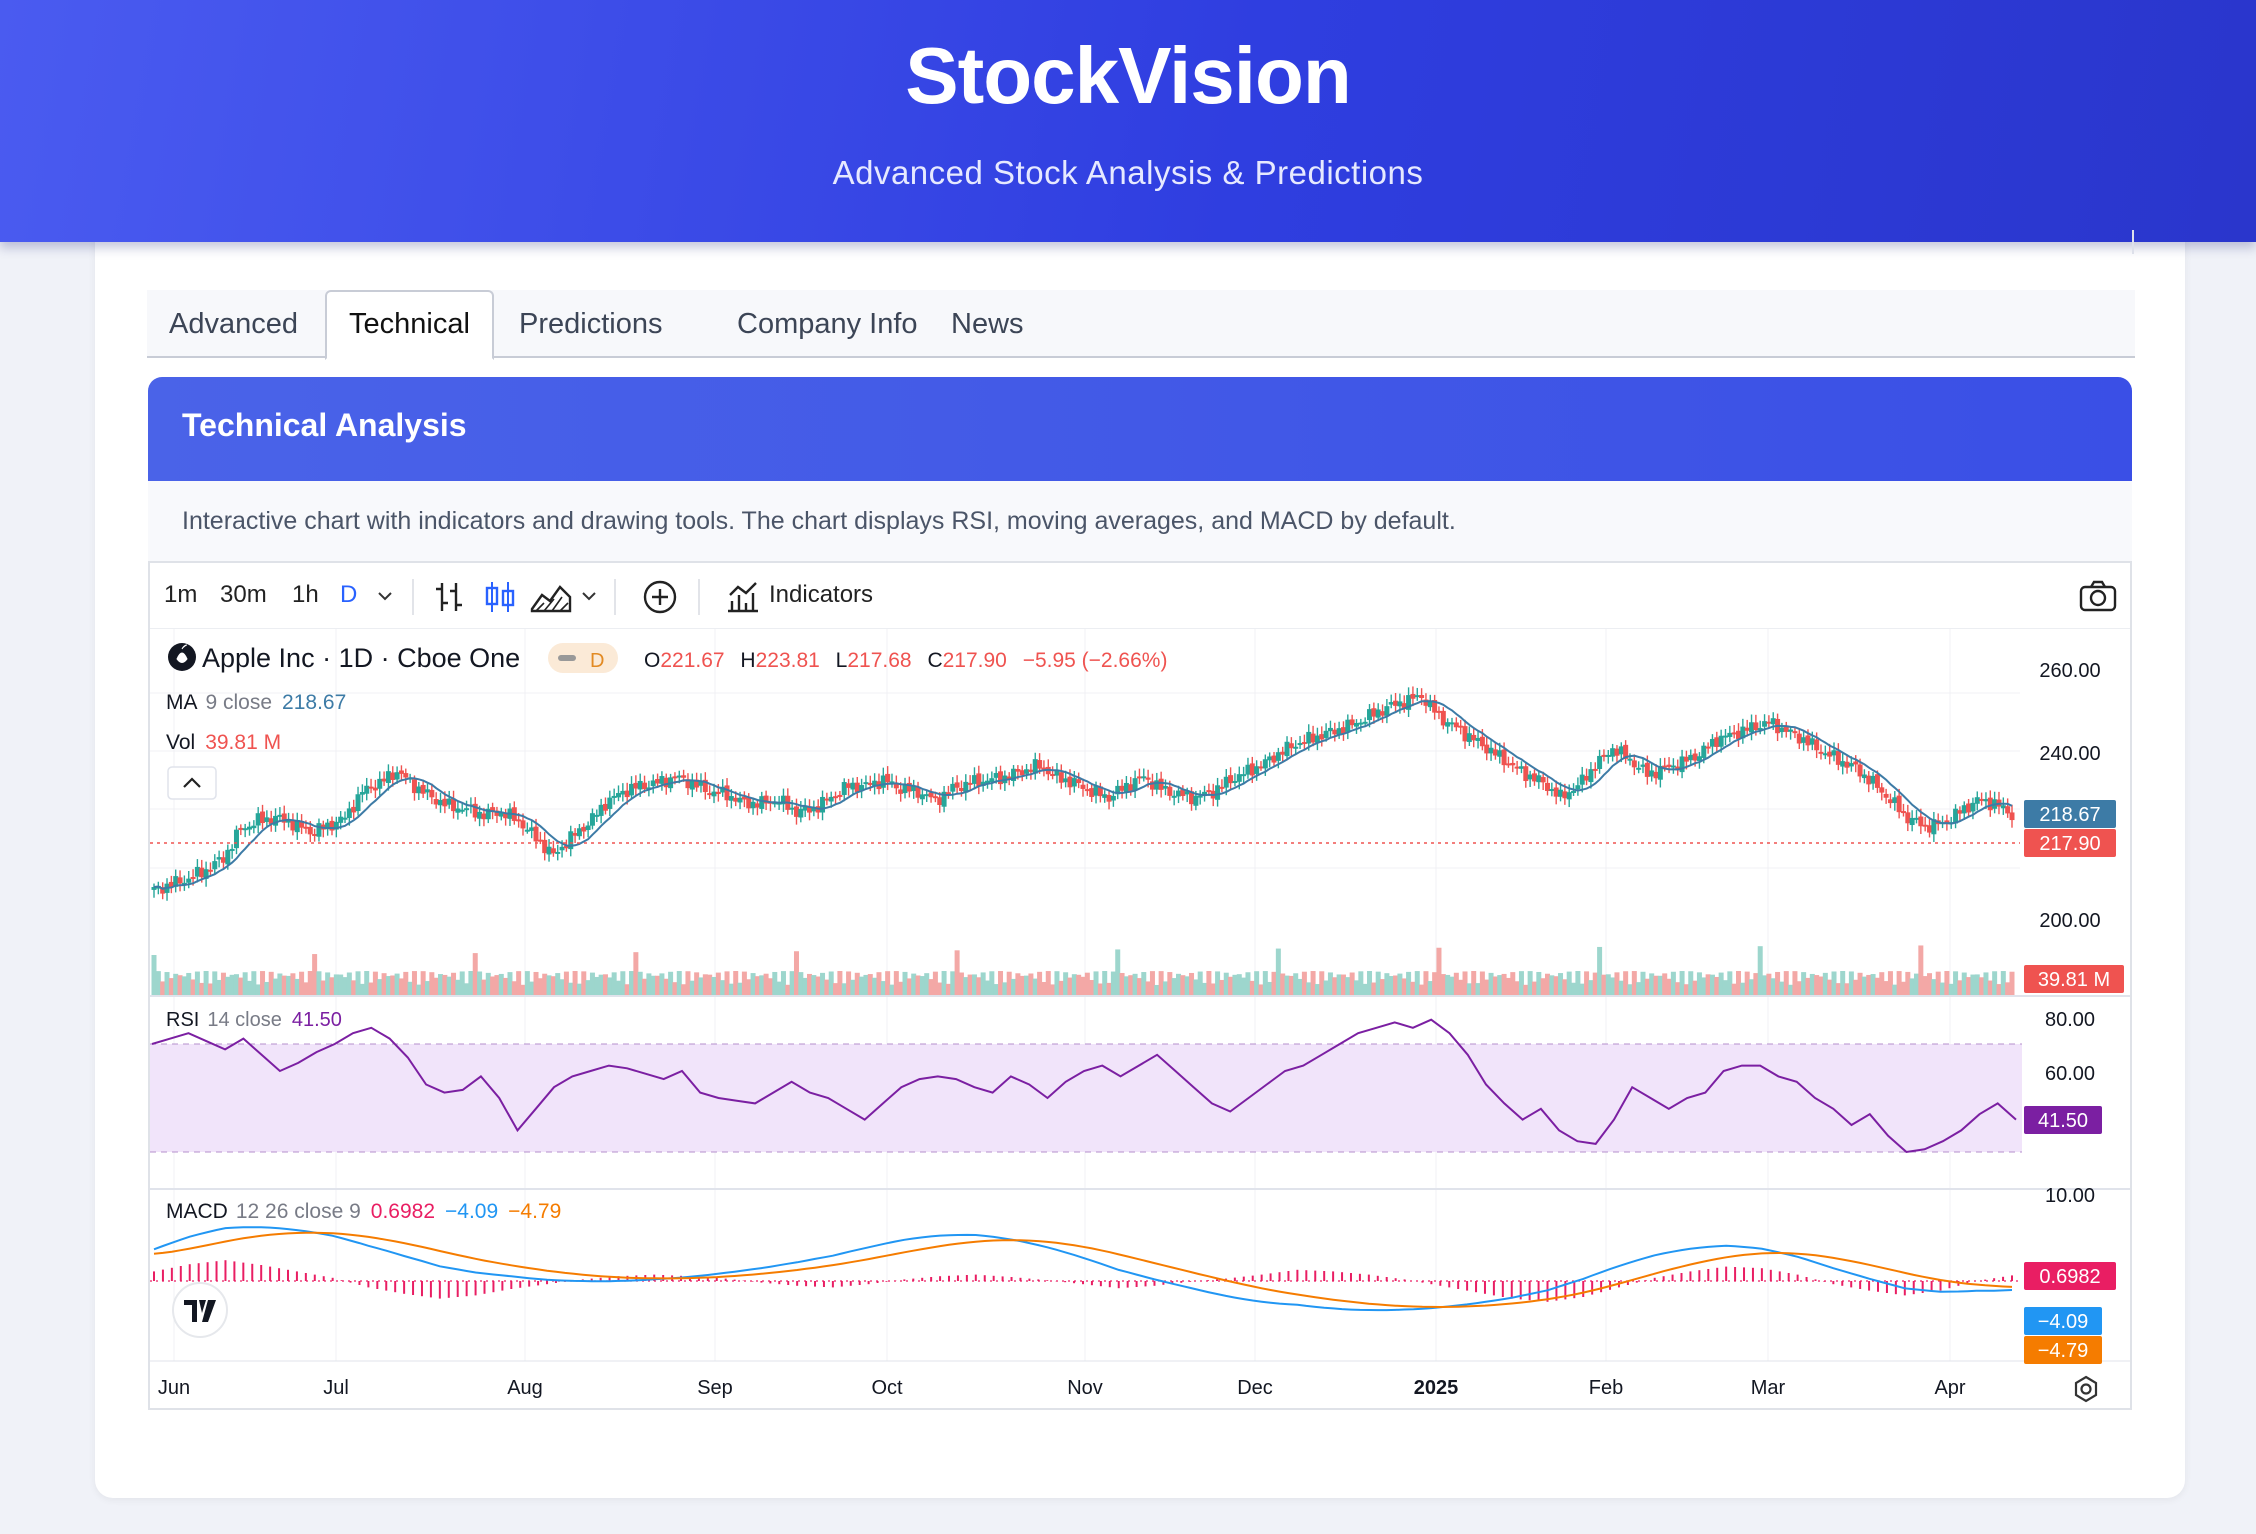 The width and height of the screenshot is (2256, 1534). I want to click on macd-hist-tag: 0.6982, so click(2070, 1276).